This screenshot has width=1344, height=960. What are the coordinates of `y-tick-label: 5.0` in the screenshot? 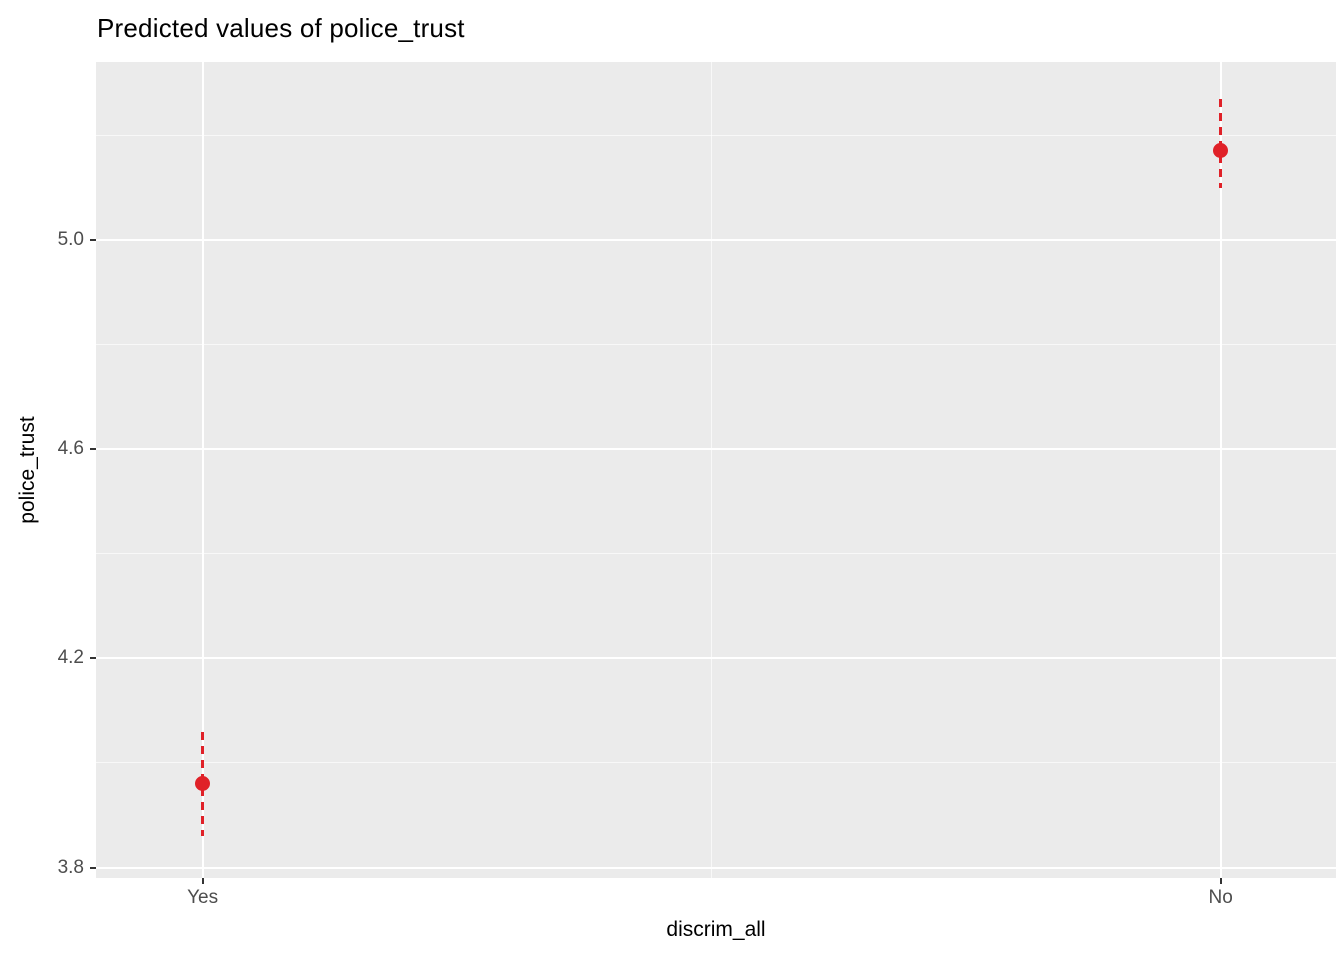 It's located at (70, 239).